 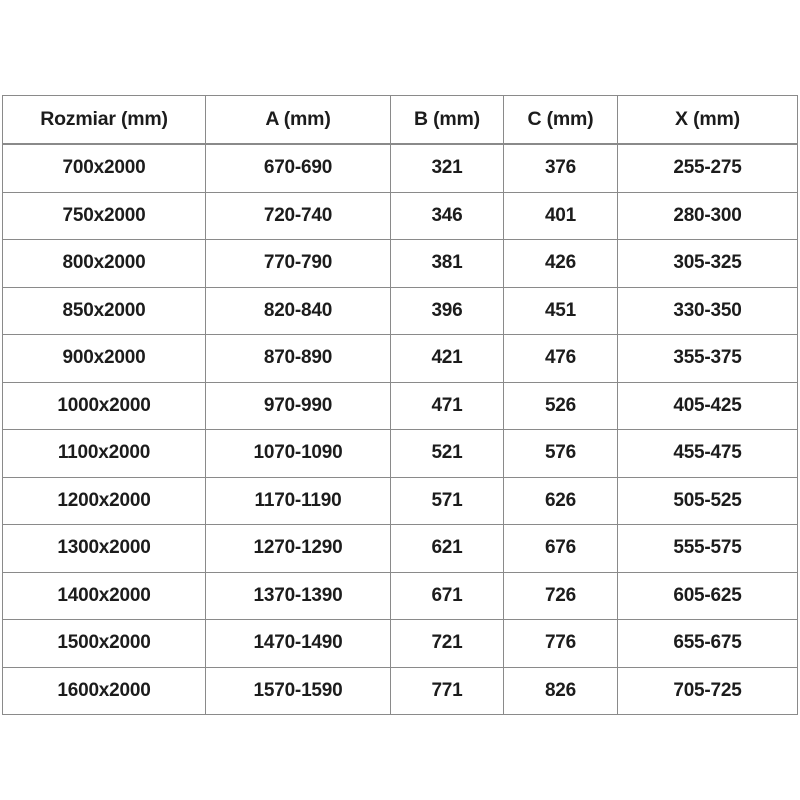 What do you see at coordinates (707, 215) in the screenshot?
I see `cell-x: 280-300` at bounding box center [707, 215].